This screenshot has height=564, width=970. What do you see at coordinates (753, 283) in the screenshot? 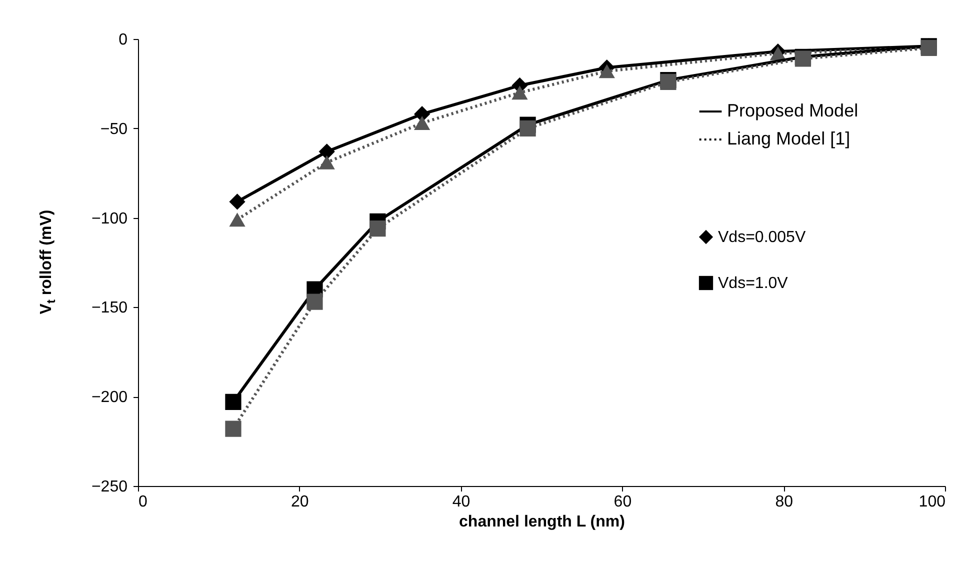
I see `legend-label: Vds=1.0V` at bounding box center [753, 283].